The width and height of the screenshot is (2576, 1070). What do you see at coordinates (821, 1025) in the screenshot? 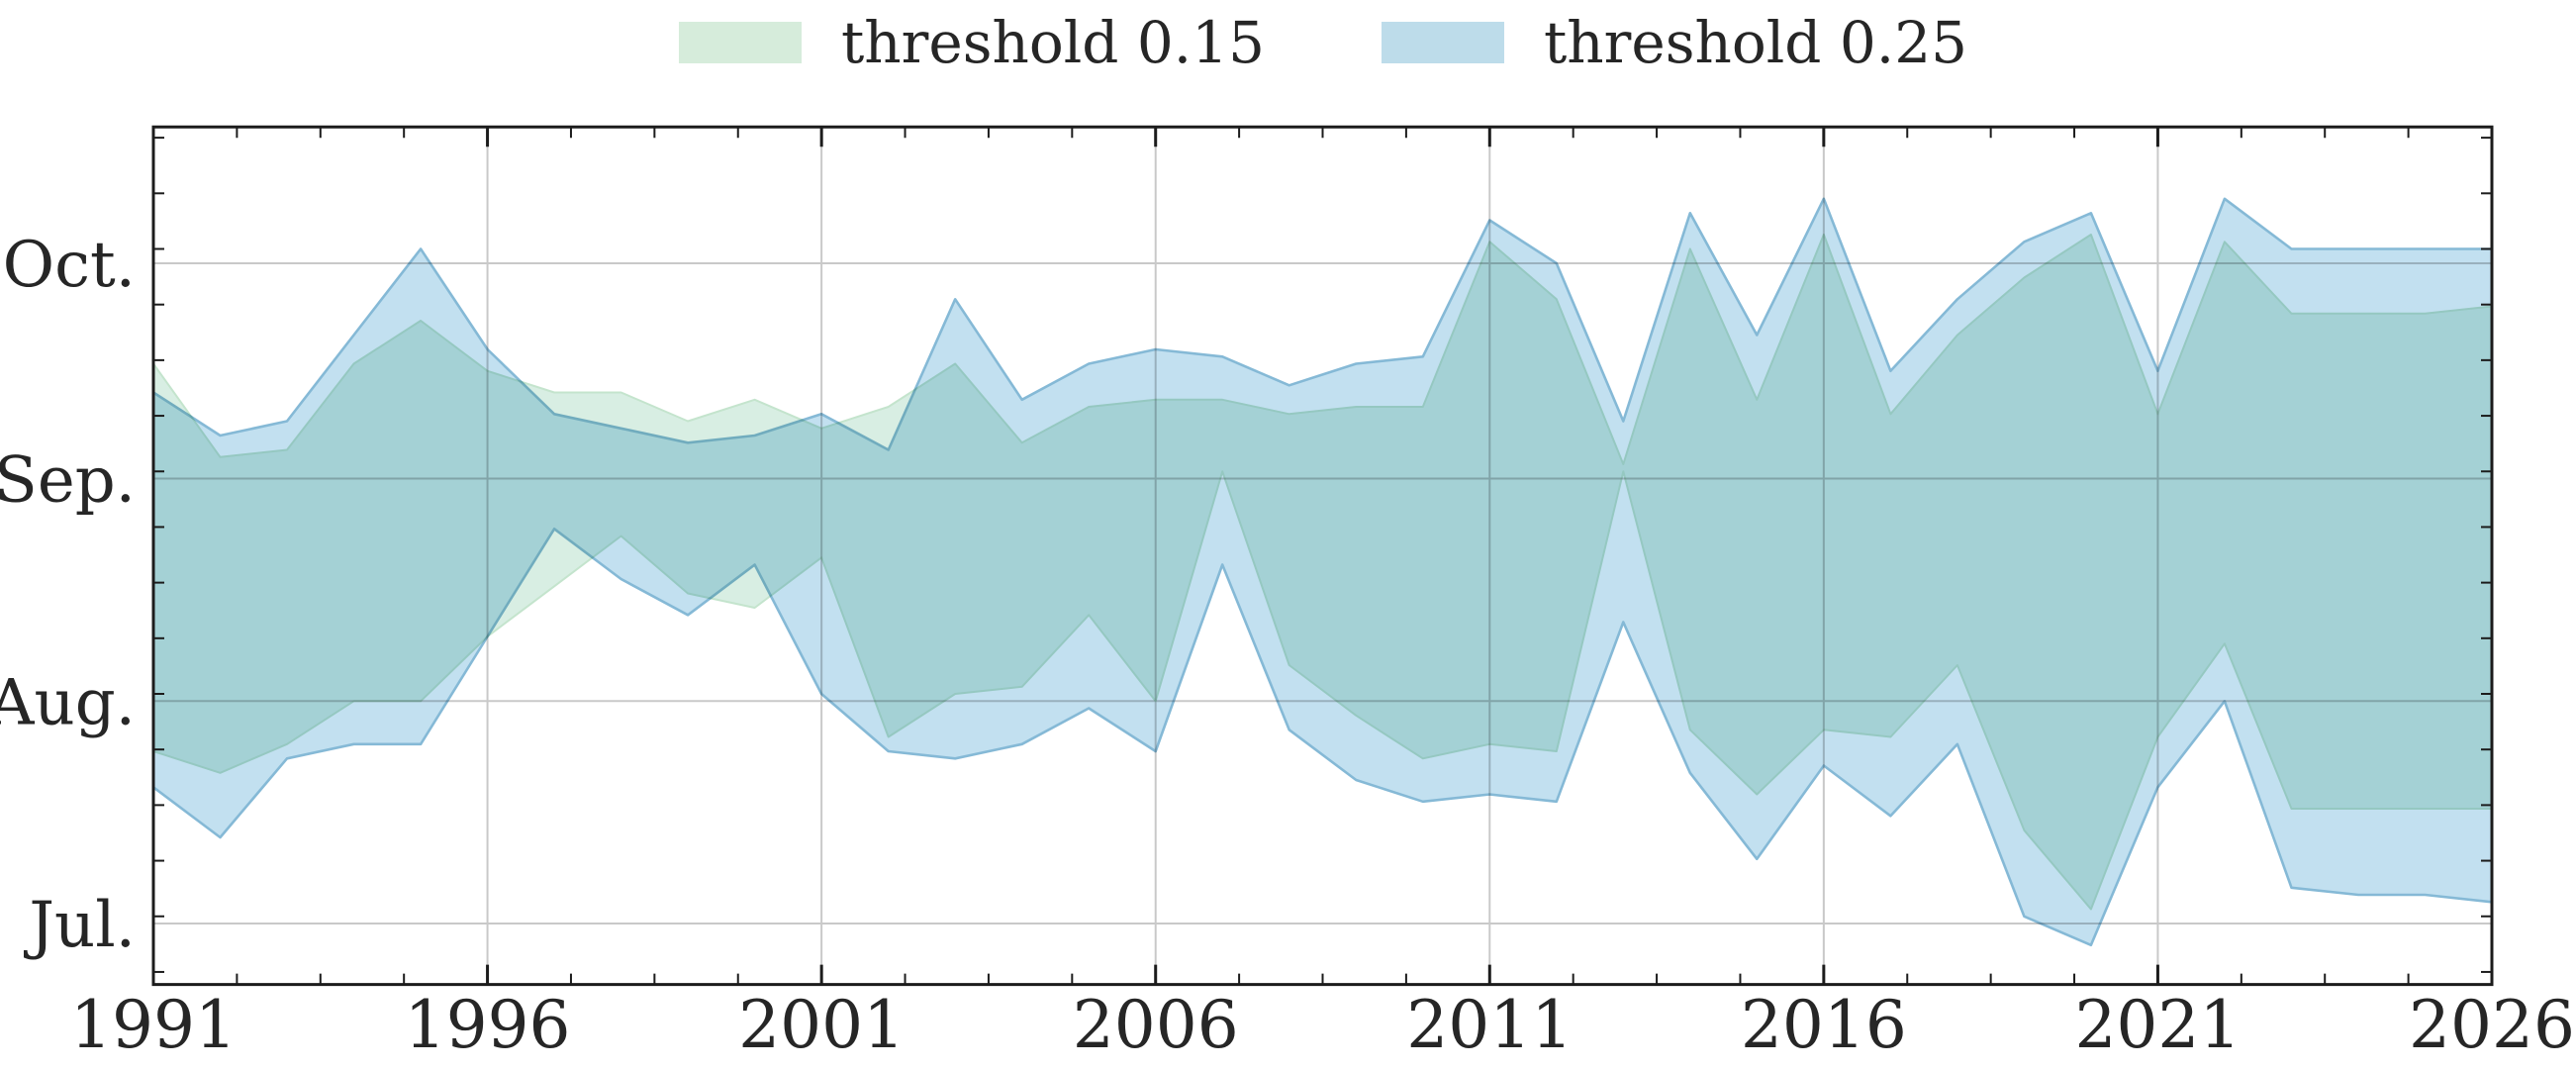
I see `x-tick-label: 2001` at bounding box center [821, 1025].